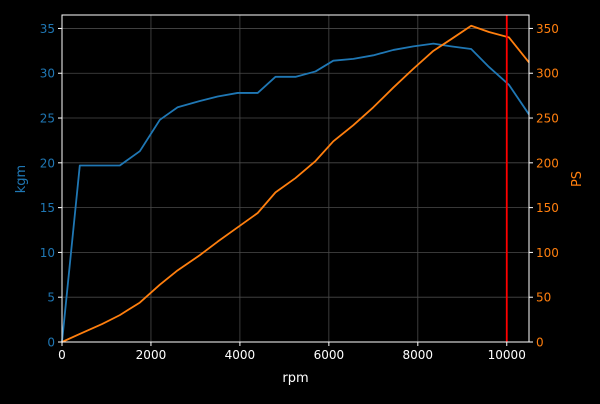  What do you see at coordinates (47, 29) in the screenshot?
I see `left-y-tick-label: 35` at bounding box center [47, 29].